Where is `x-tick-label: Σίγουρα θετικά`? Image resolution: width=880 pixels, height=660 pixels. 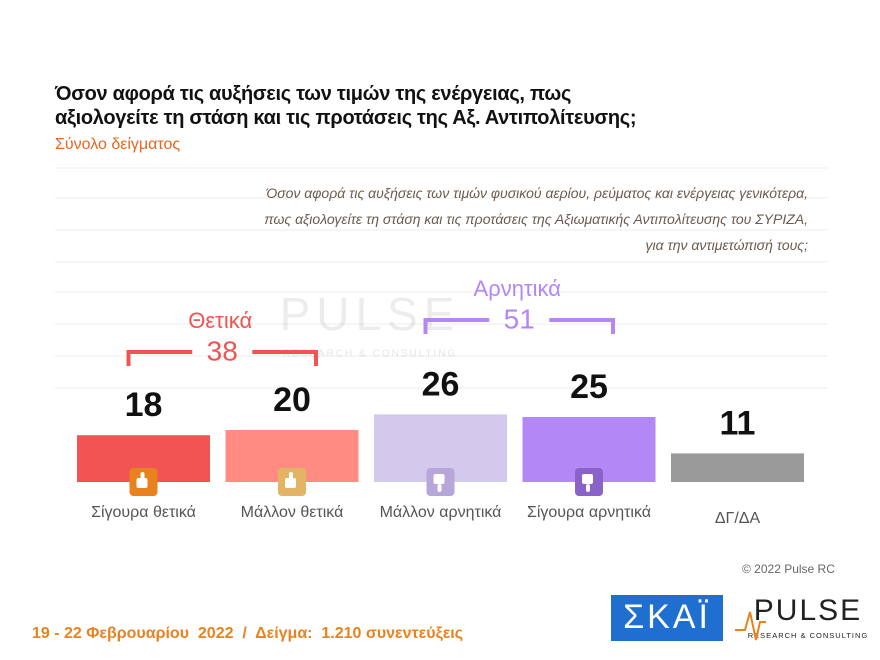 x-tick-label: Σίγουρα θετικά is located at coordinates (143, 512).